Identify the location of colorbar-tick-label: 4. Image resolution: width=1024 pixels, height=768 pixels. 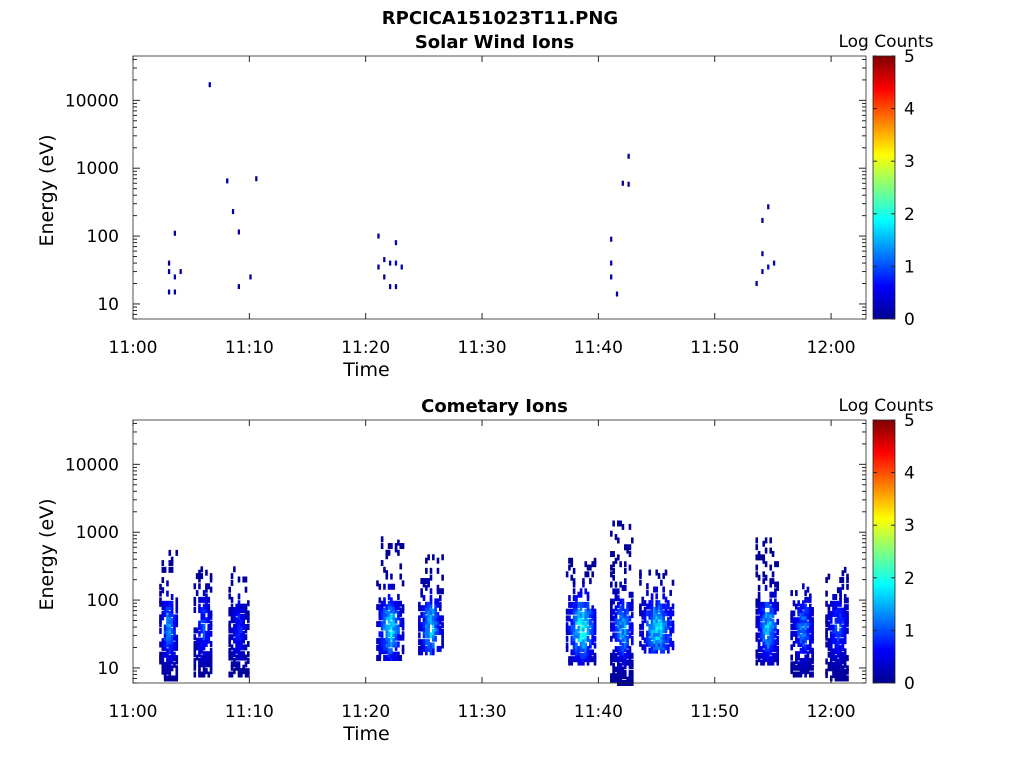
(909, 110).